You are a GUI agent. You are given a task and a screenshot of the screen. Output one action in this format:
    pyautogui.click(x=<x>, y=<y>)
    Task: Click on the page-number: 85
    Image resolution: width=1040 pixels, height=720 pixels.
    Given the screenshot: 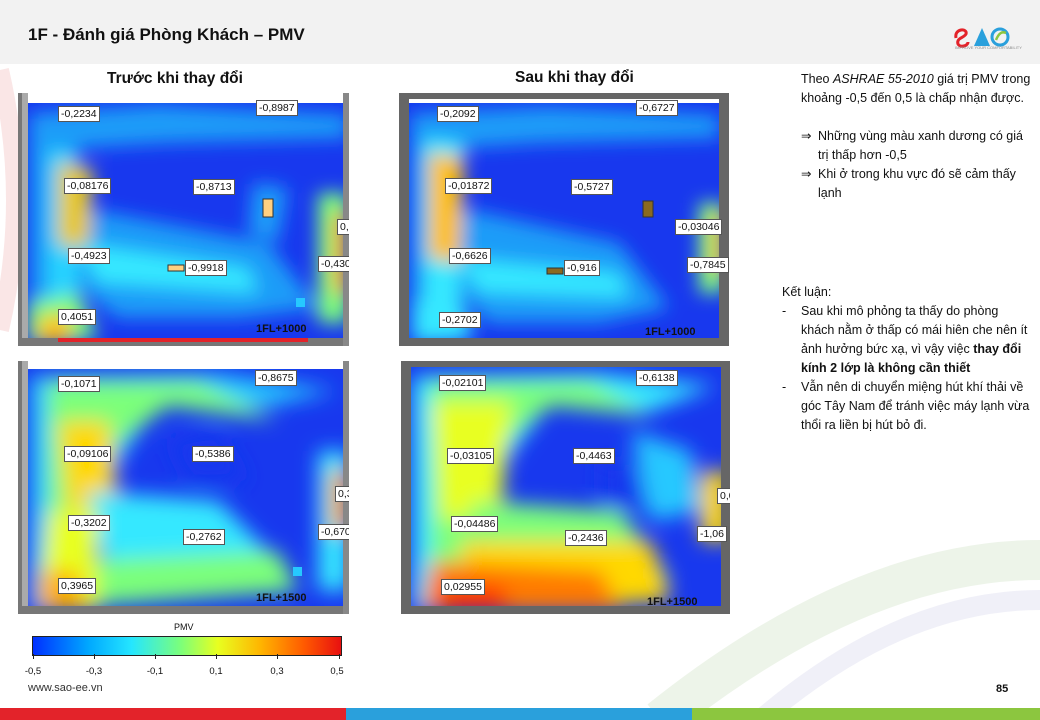 What is the action you would take?
    pyautogui.click(x=1002, y=689)
    